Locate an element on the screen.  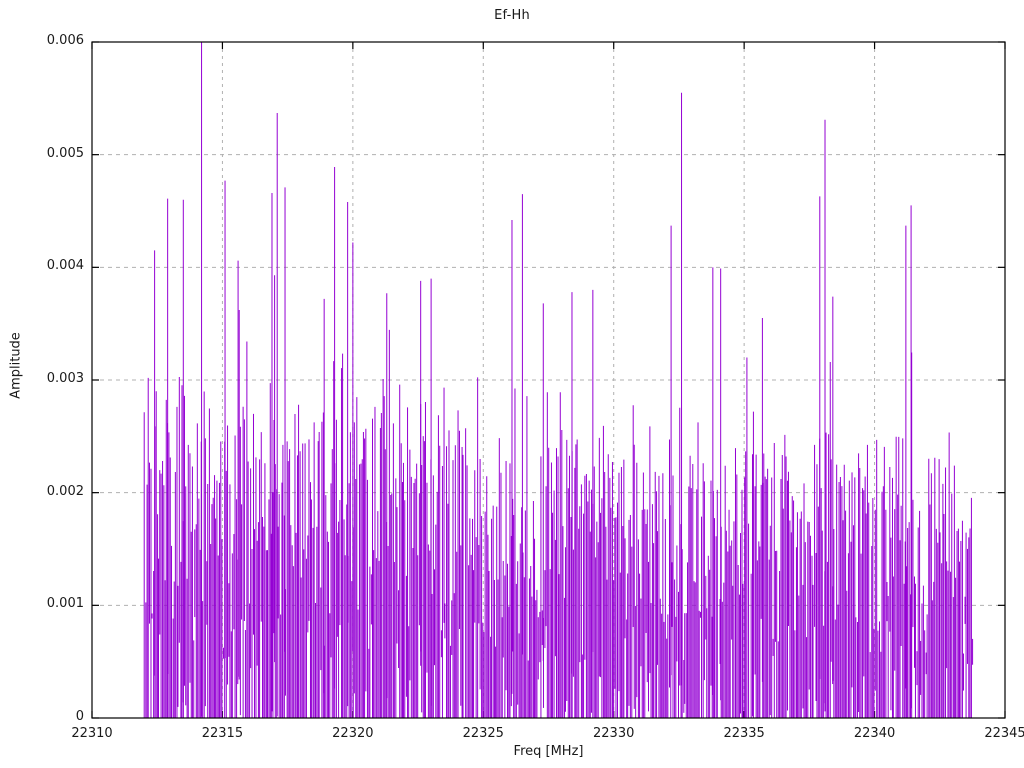
y-tick-label: 0.003 is located at coordinates (65, 378).